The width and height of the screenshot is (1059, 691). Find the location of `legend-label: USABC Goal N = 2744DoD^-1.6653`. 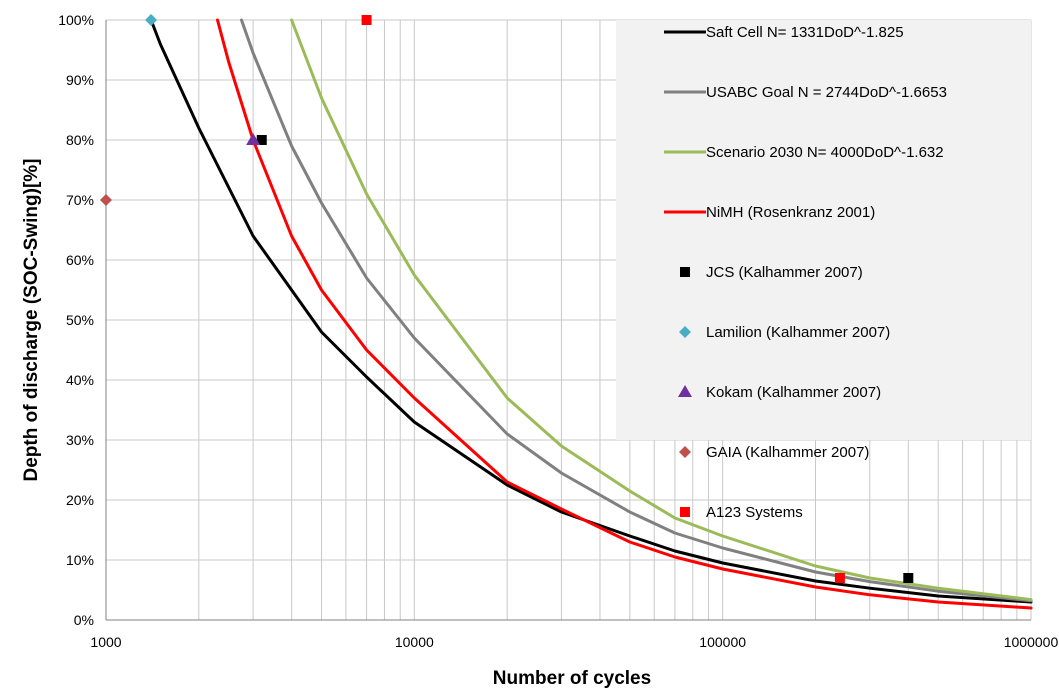

legend-label: USABC Goal N = 2744DoD^-1.6653 is located at coordinates (826, 92).